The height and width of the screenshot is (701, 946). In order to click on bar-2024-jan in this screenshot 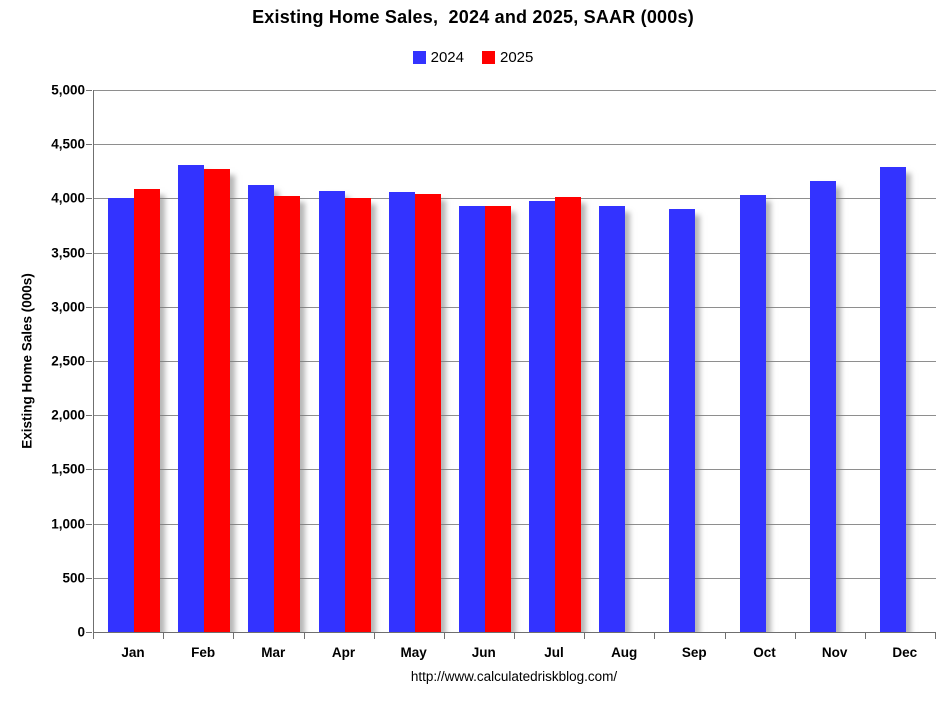, I will do `click(121, 415)`.